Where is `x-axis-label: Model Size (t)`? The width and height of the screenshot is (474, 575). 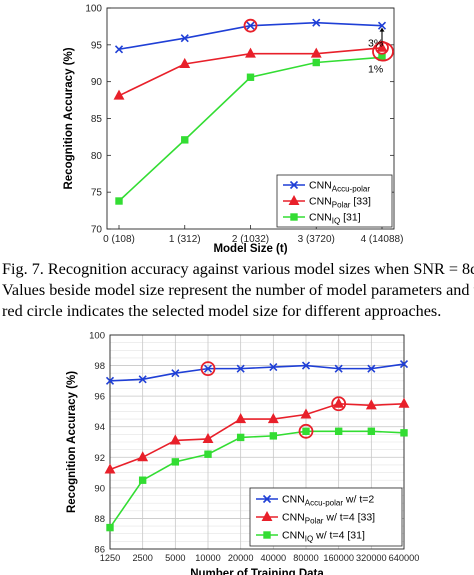
x-axis-label: Model Size (t) is located at coordinates (250, 249).